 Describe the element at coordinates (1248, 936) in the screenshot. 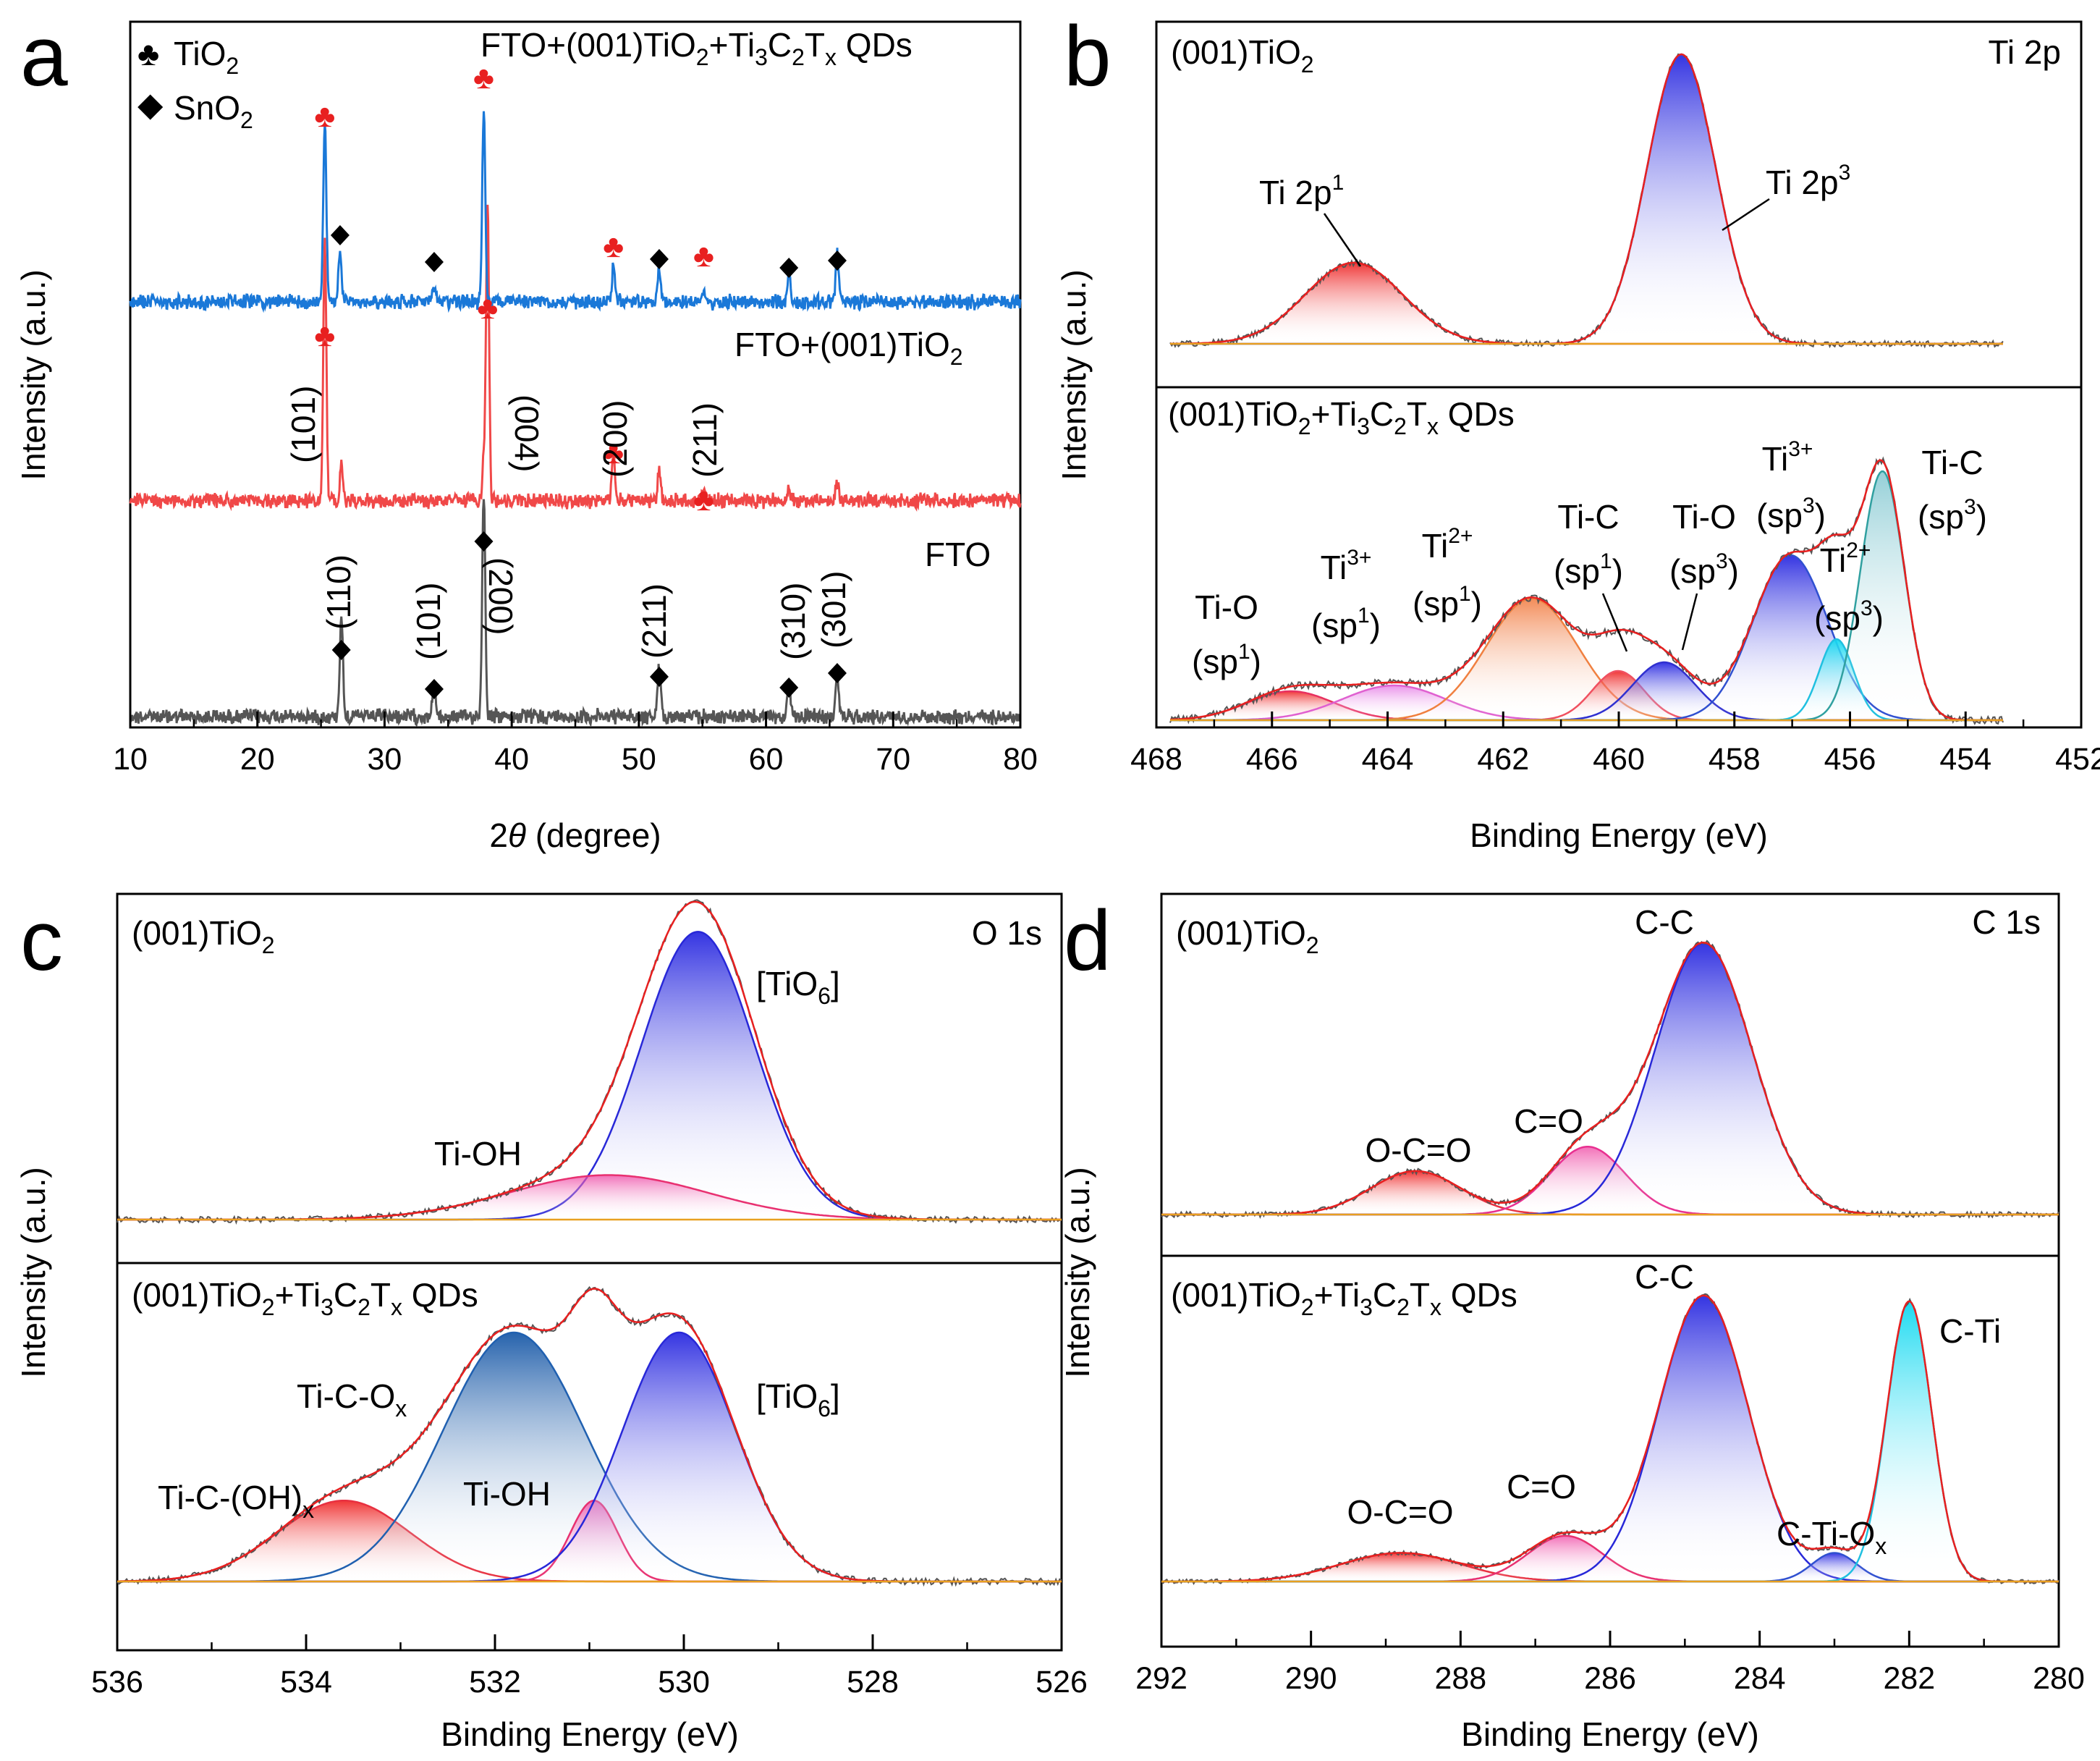

I see `sample-label-d-top: (001)TiO2` at that location.